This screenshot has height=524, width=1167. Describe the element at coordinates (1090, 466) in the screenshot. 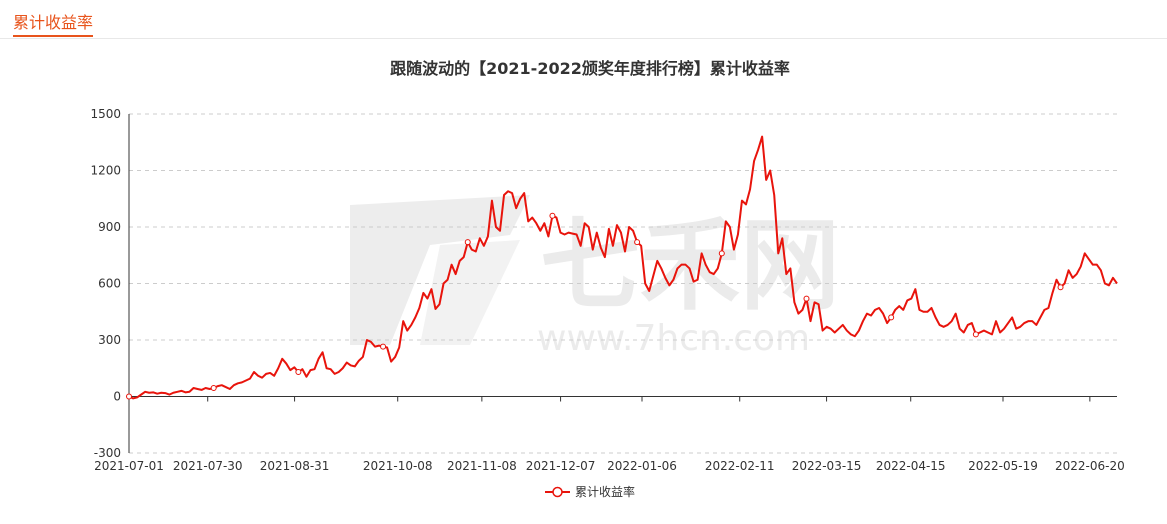

I see `x-tick-label: 2022-06-20` at that location.